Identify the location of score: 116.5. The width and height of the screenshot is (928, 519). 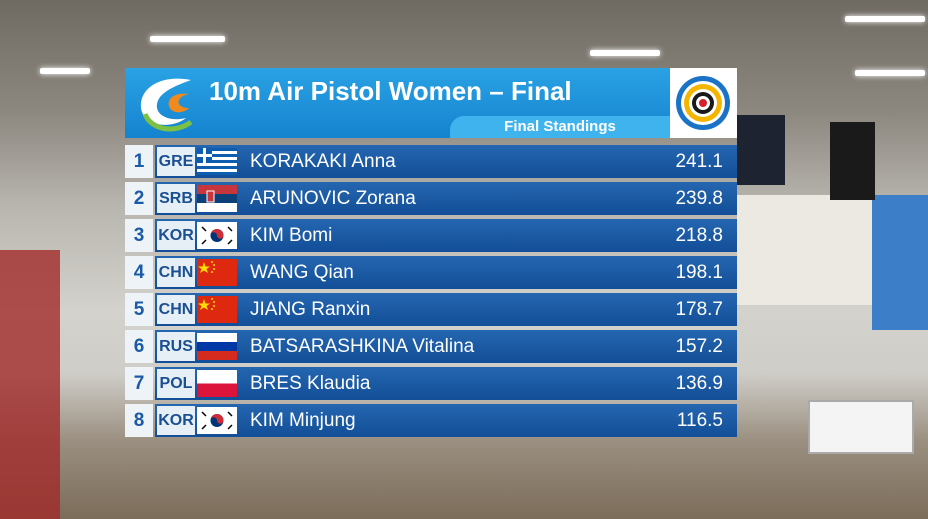
(699, 420).